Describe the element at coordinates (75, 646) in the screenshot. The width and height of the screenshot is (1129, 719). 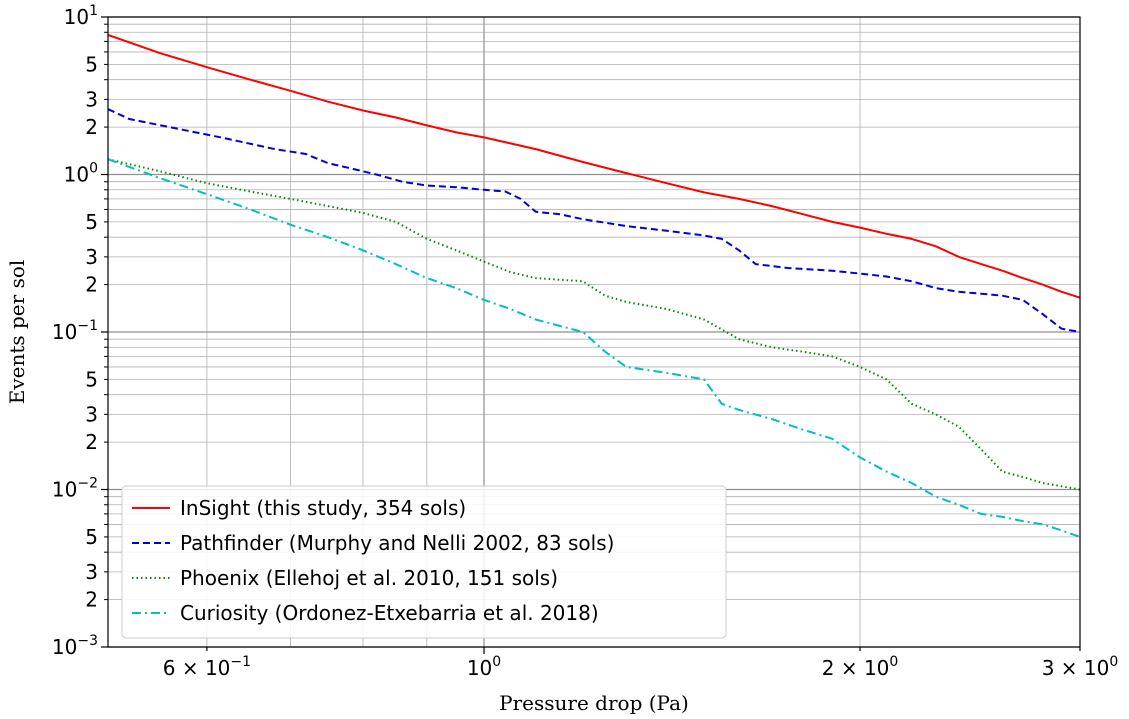
I see `y-tick-label-major: 10⁻³` at that location.